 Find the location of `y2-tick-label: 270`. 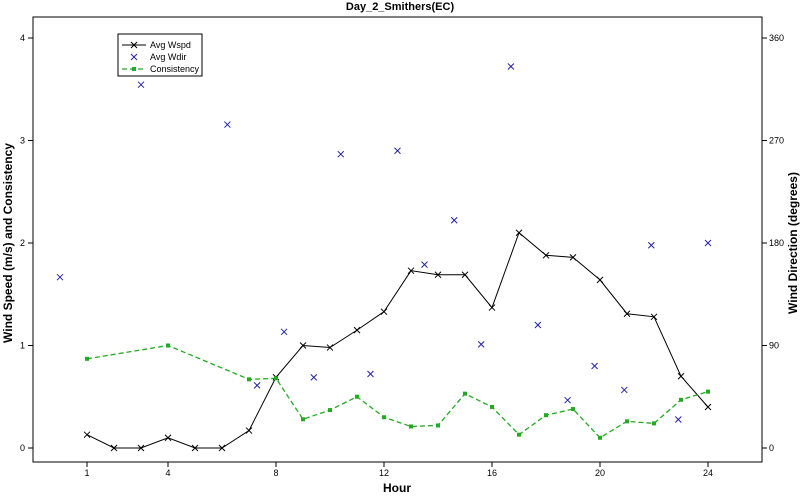

y2-tick-label: 270 is located at coordinates (776, 141).